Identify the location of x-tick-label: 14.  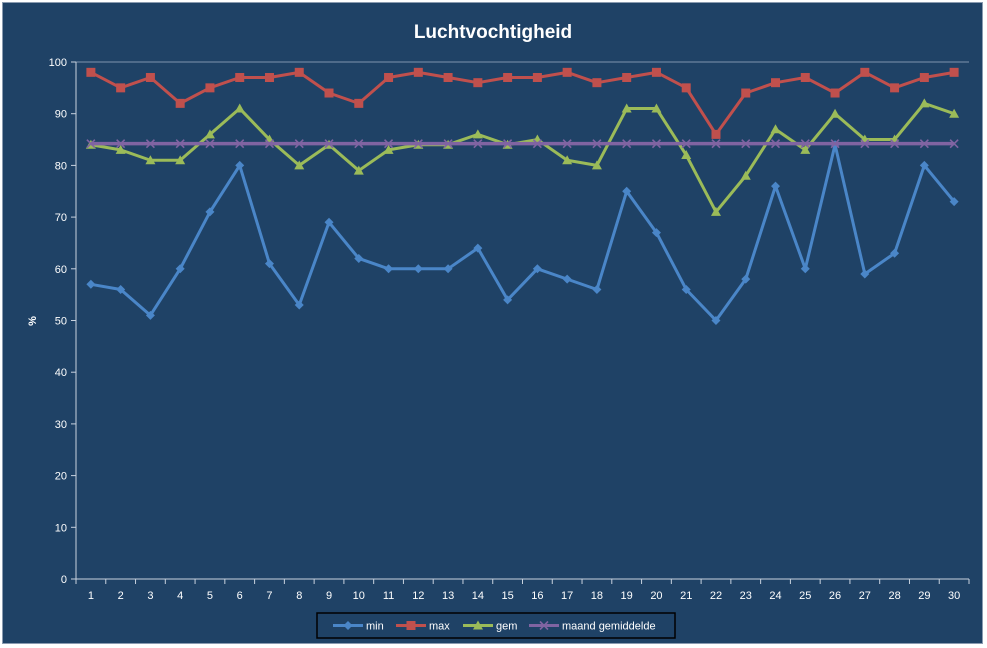
(478, 596).